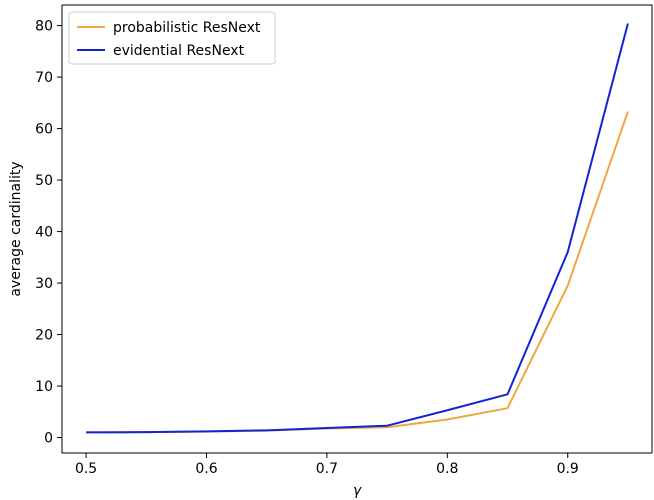 The width and height of the screenshot is (654, 500). I want to click on legend-label-evidential: evidential ResNext, so click(179, 51).